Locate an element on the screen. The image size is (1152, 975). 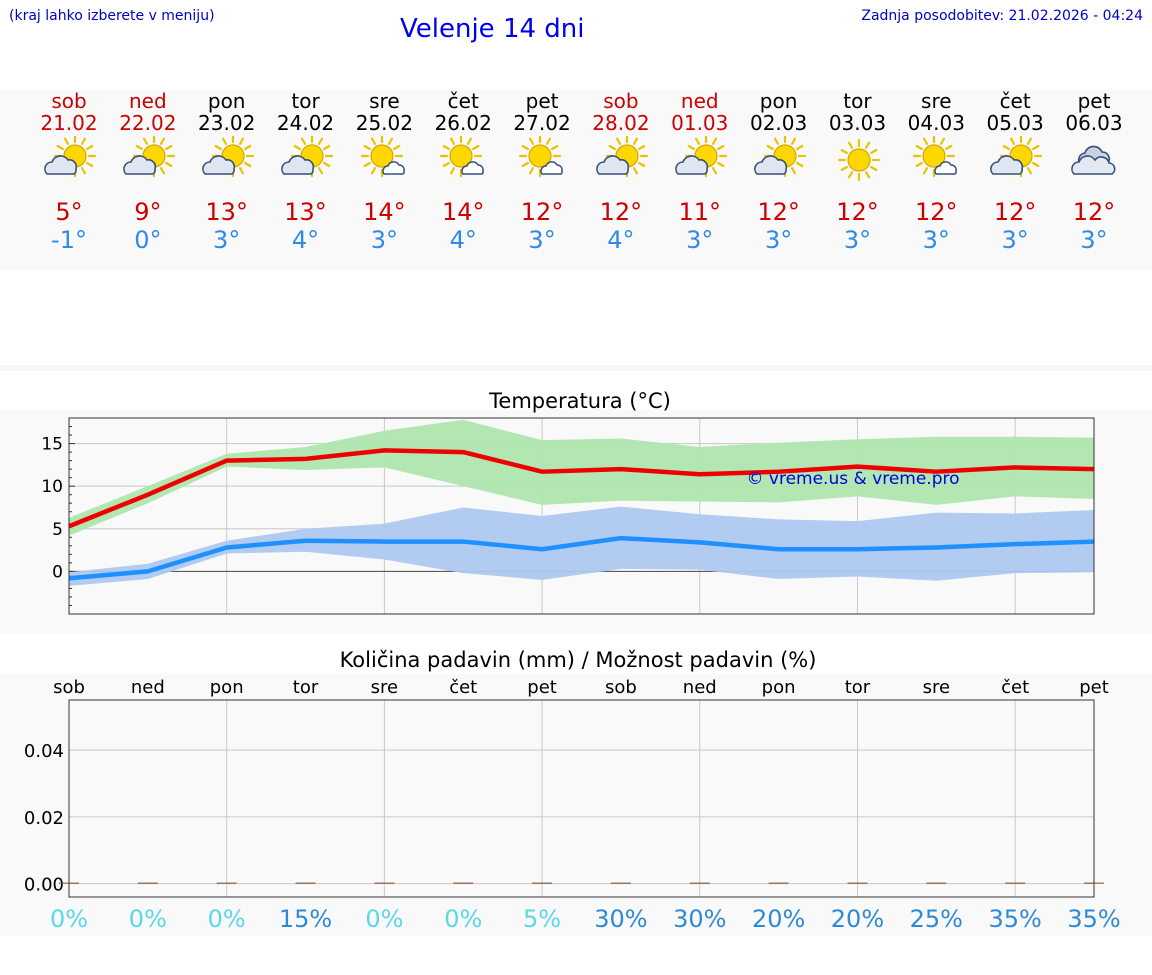
precip-chance-label: 15% is located at coordinates (305, 919).